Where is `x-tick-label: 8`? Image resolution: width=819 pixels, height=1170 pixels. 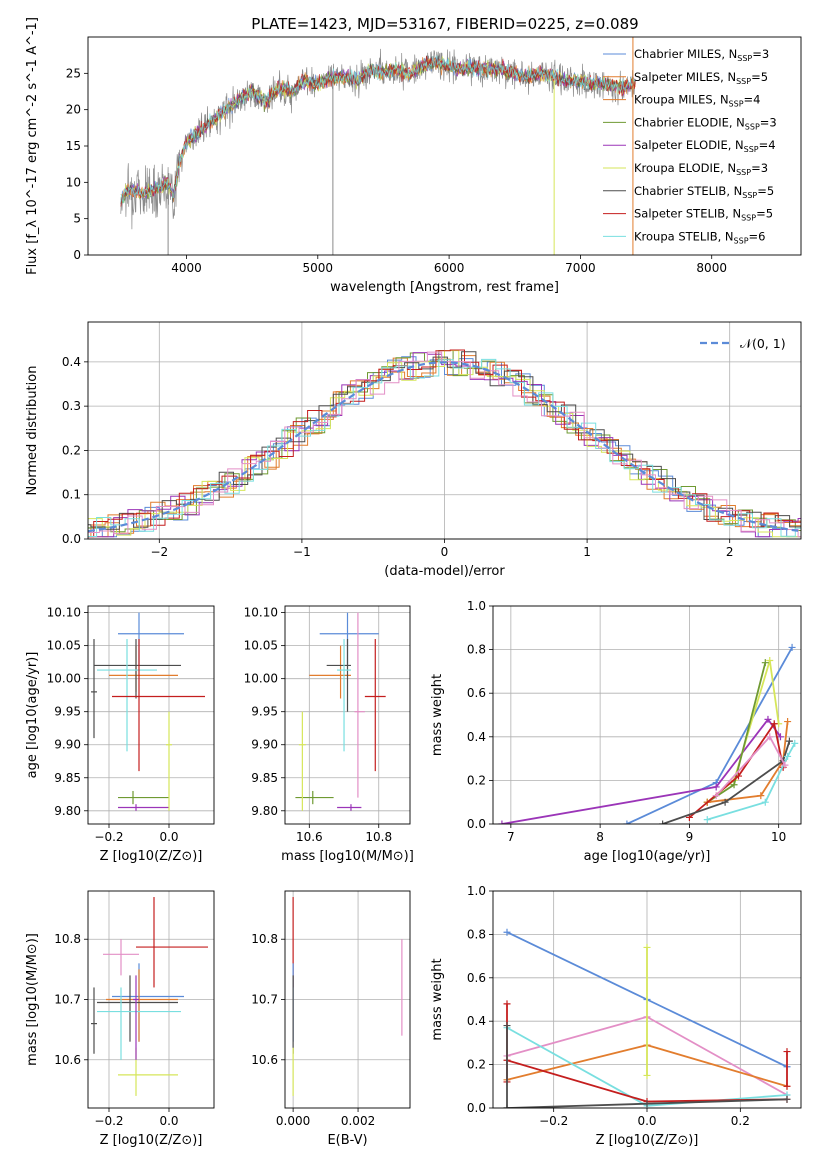 x-tick-label: 8 is located at coordinates (600, 837).